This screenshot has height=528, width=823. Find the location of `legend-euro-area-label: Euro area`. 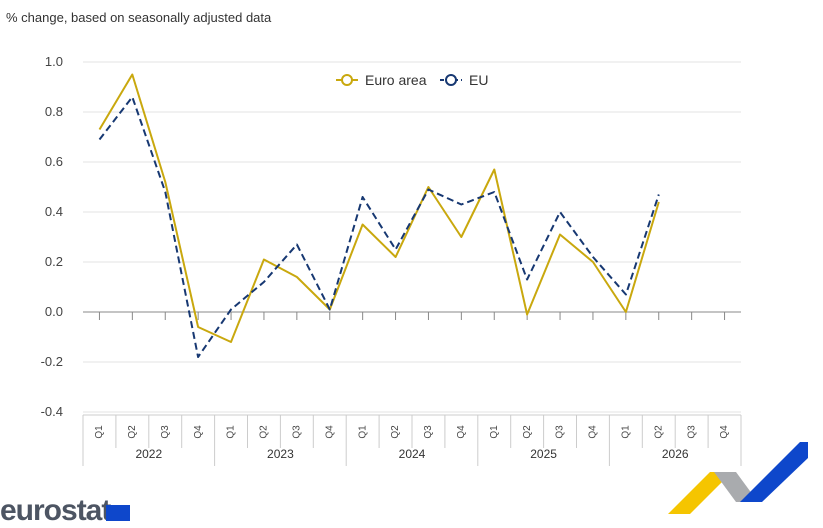

legend-euro-area-label: Euro area is located at coordinates (396, 80).